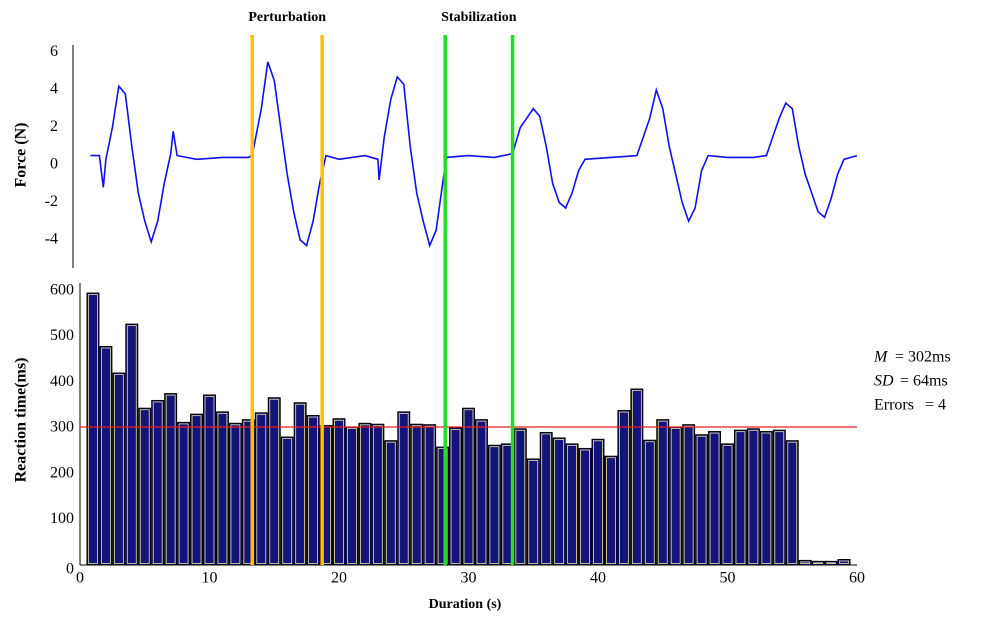 The width and height of the screenshot is (984, 617). Describe the element at coordinates (51, 239) in the screenshot. I see `y-tick-label: -4` at that location.